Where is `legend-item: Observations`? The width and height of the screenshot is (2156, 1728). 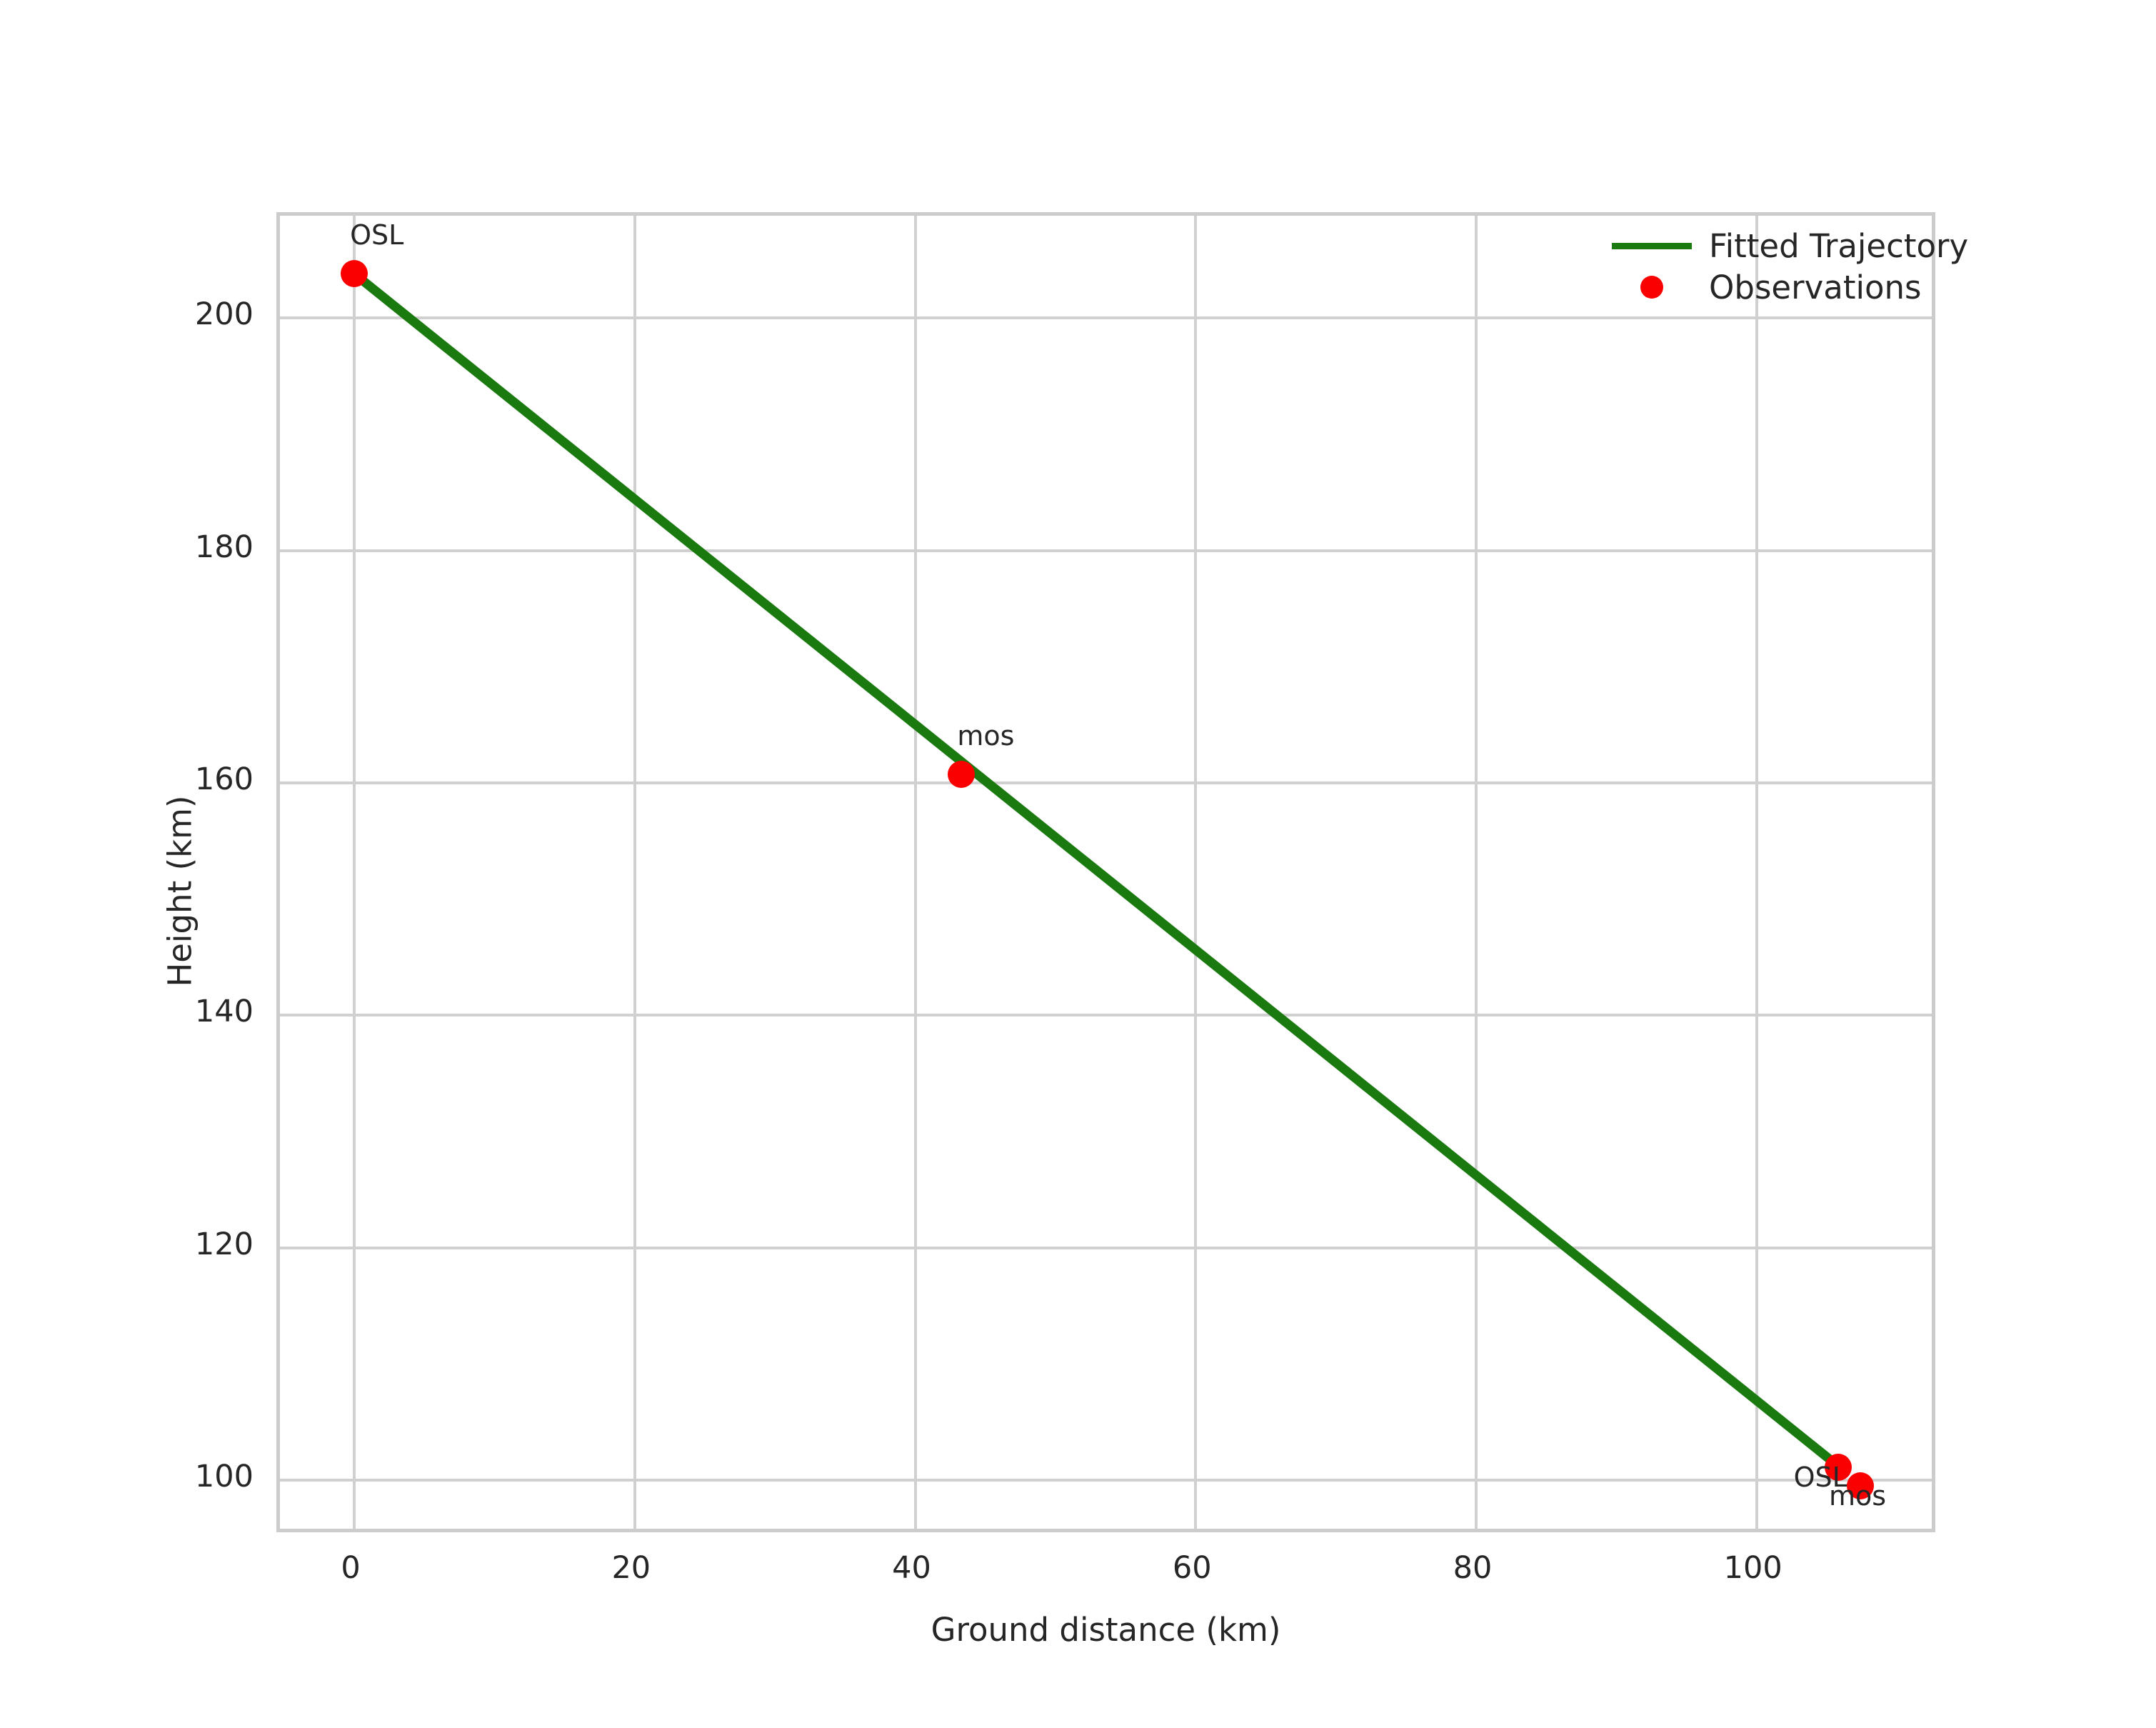
legend-item: Observations is located at coordinates (1764, 287).